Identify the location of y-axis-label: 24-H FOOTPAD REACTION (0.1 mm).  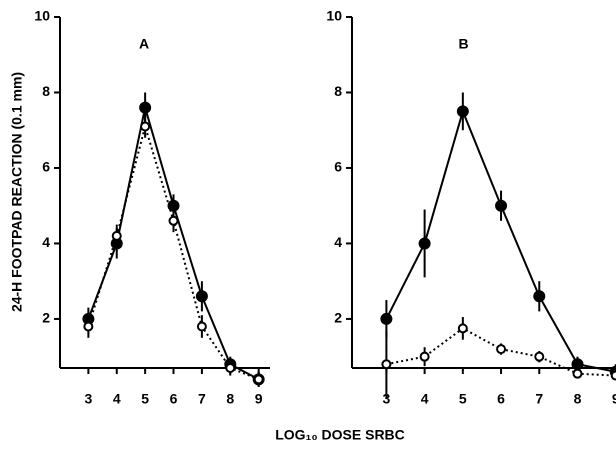
(17, 192).